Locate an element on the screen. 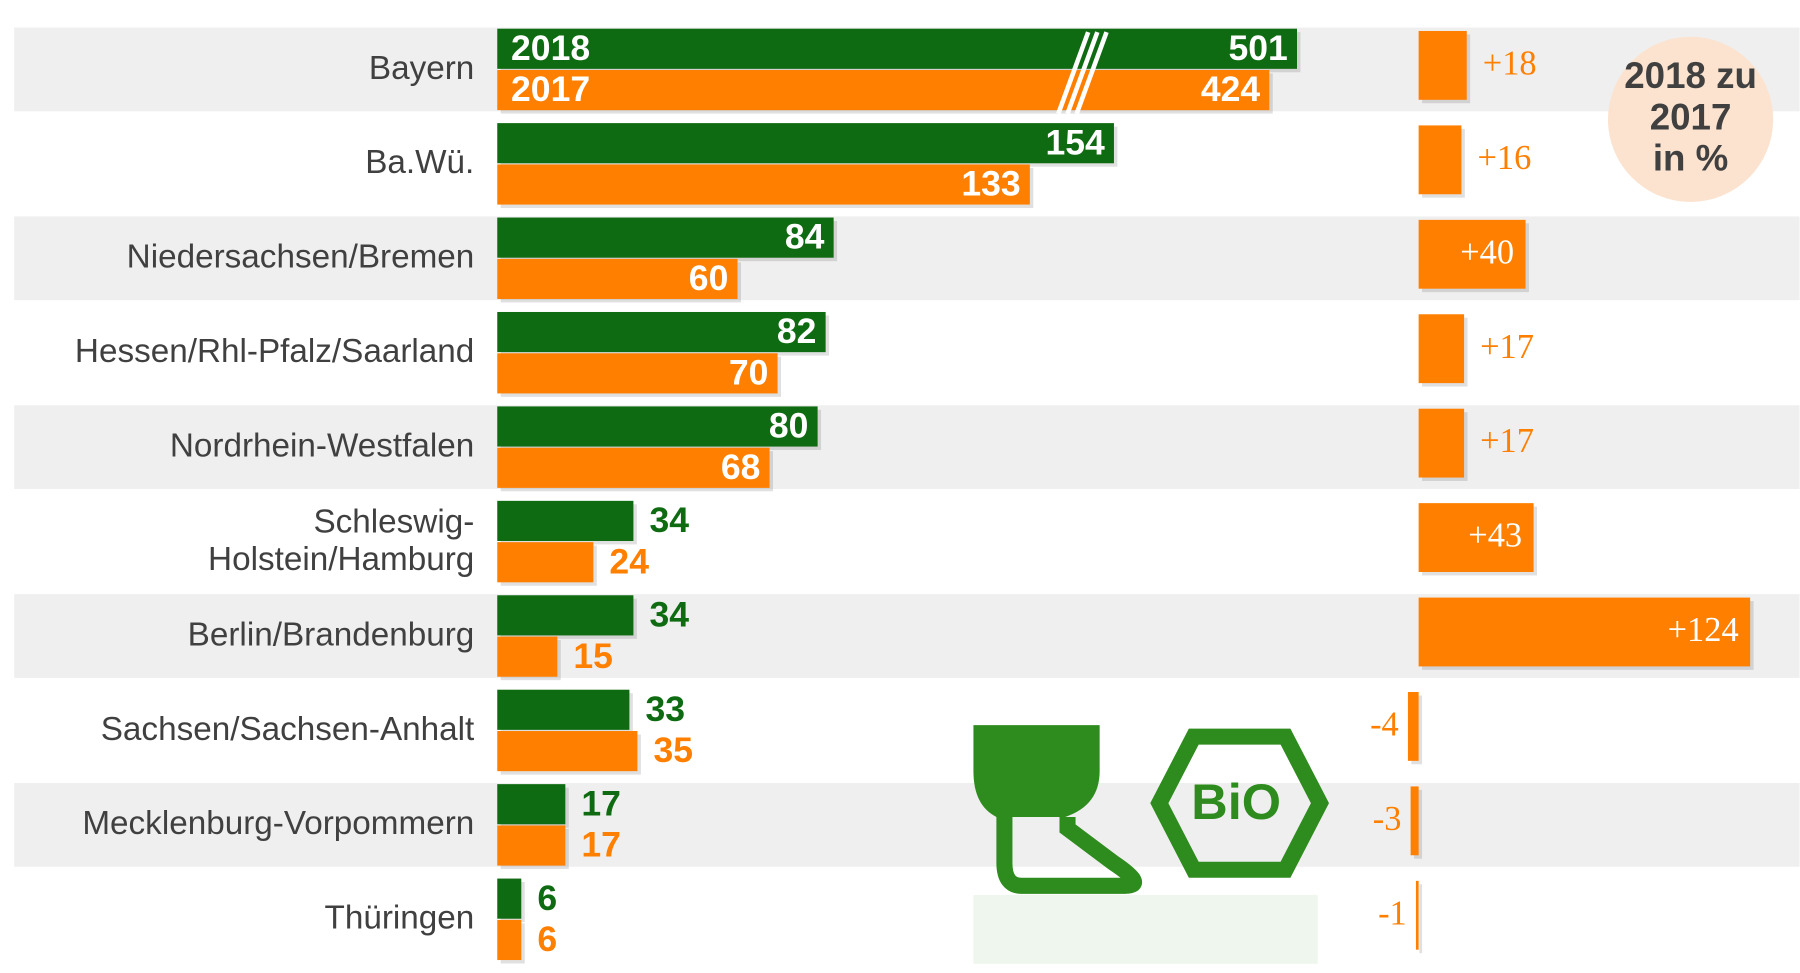 The width and height of the screenshot is (1800, 973). badge-circle is located at coordinates (1690, 119).